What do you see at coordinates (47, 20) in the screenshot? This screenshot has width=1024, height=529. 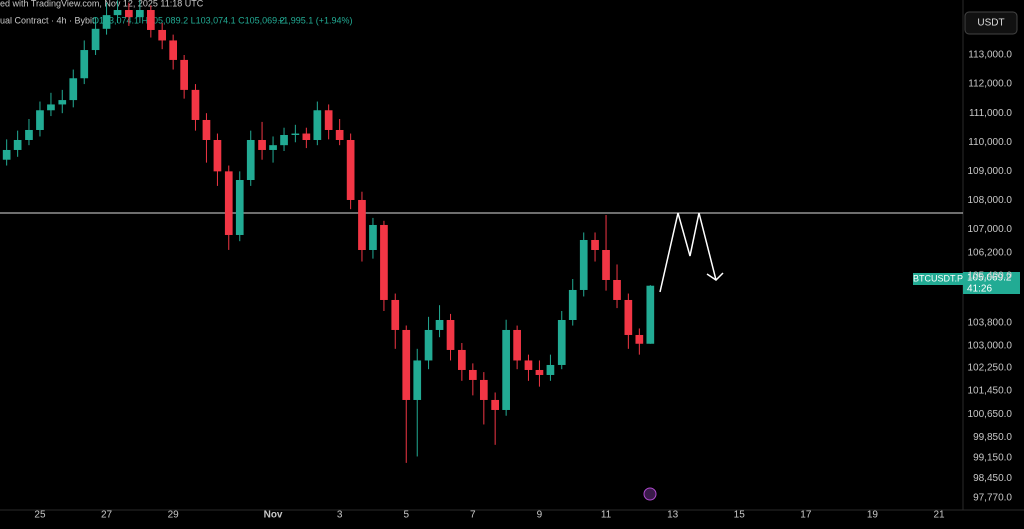 I see `symbol-info: ual Contract · 4h · Bybit` at bounding box center [47, 20].